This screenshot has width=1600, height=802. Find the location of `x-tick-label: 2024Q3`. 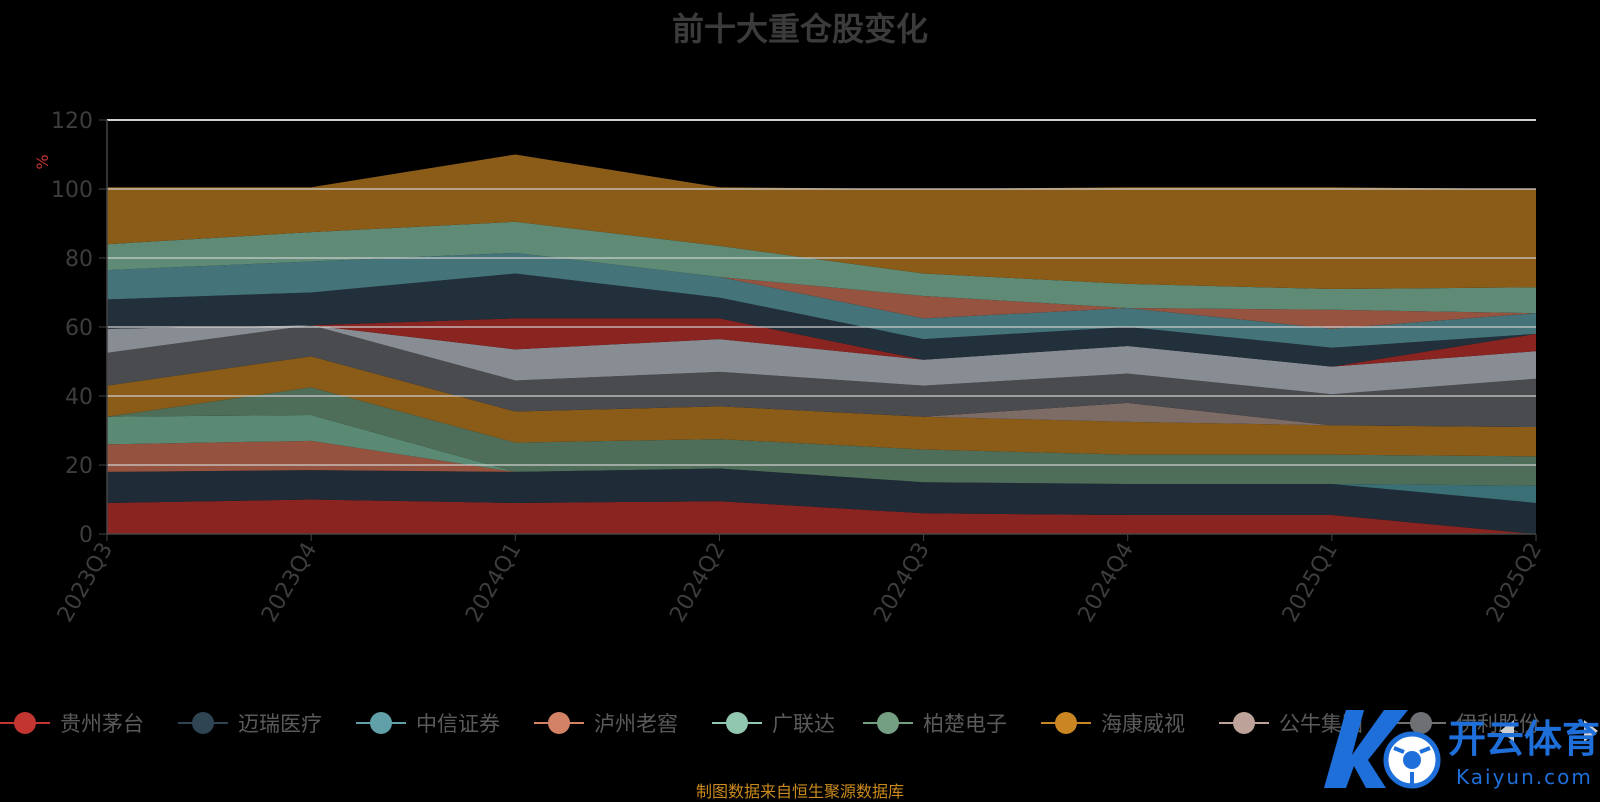

x-tick-label: 2024Q3 is located at coordinates (901, 583).